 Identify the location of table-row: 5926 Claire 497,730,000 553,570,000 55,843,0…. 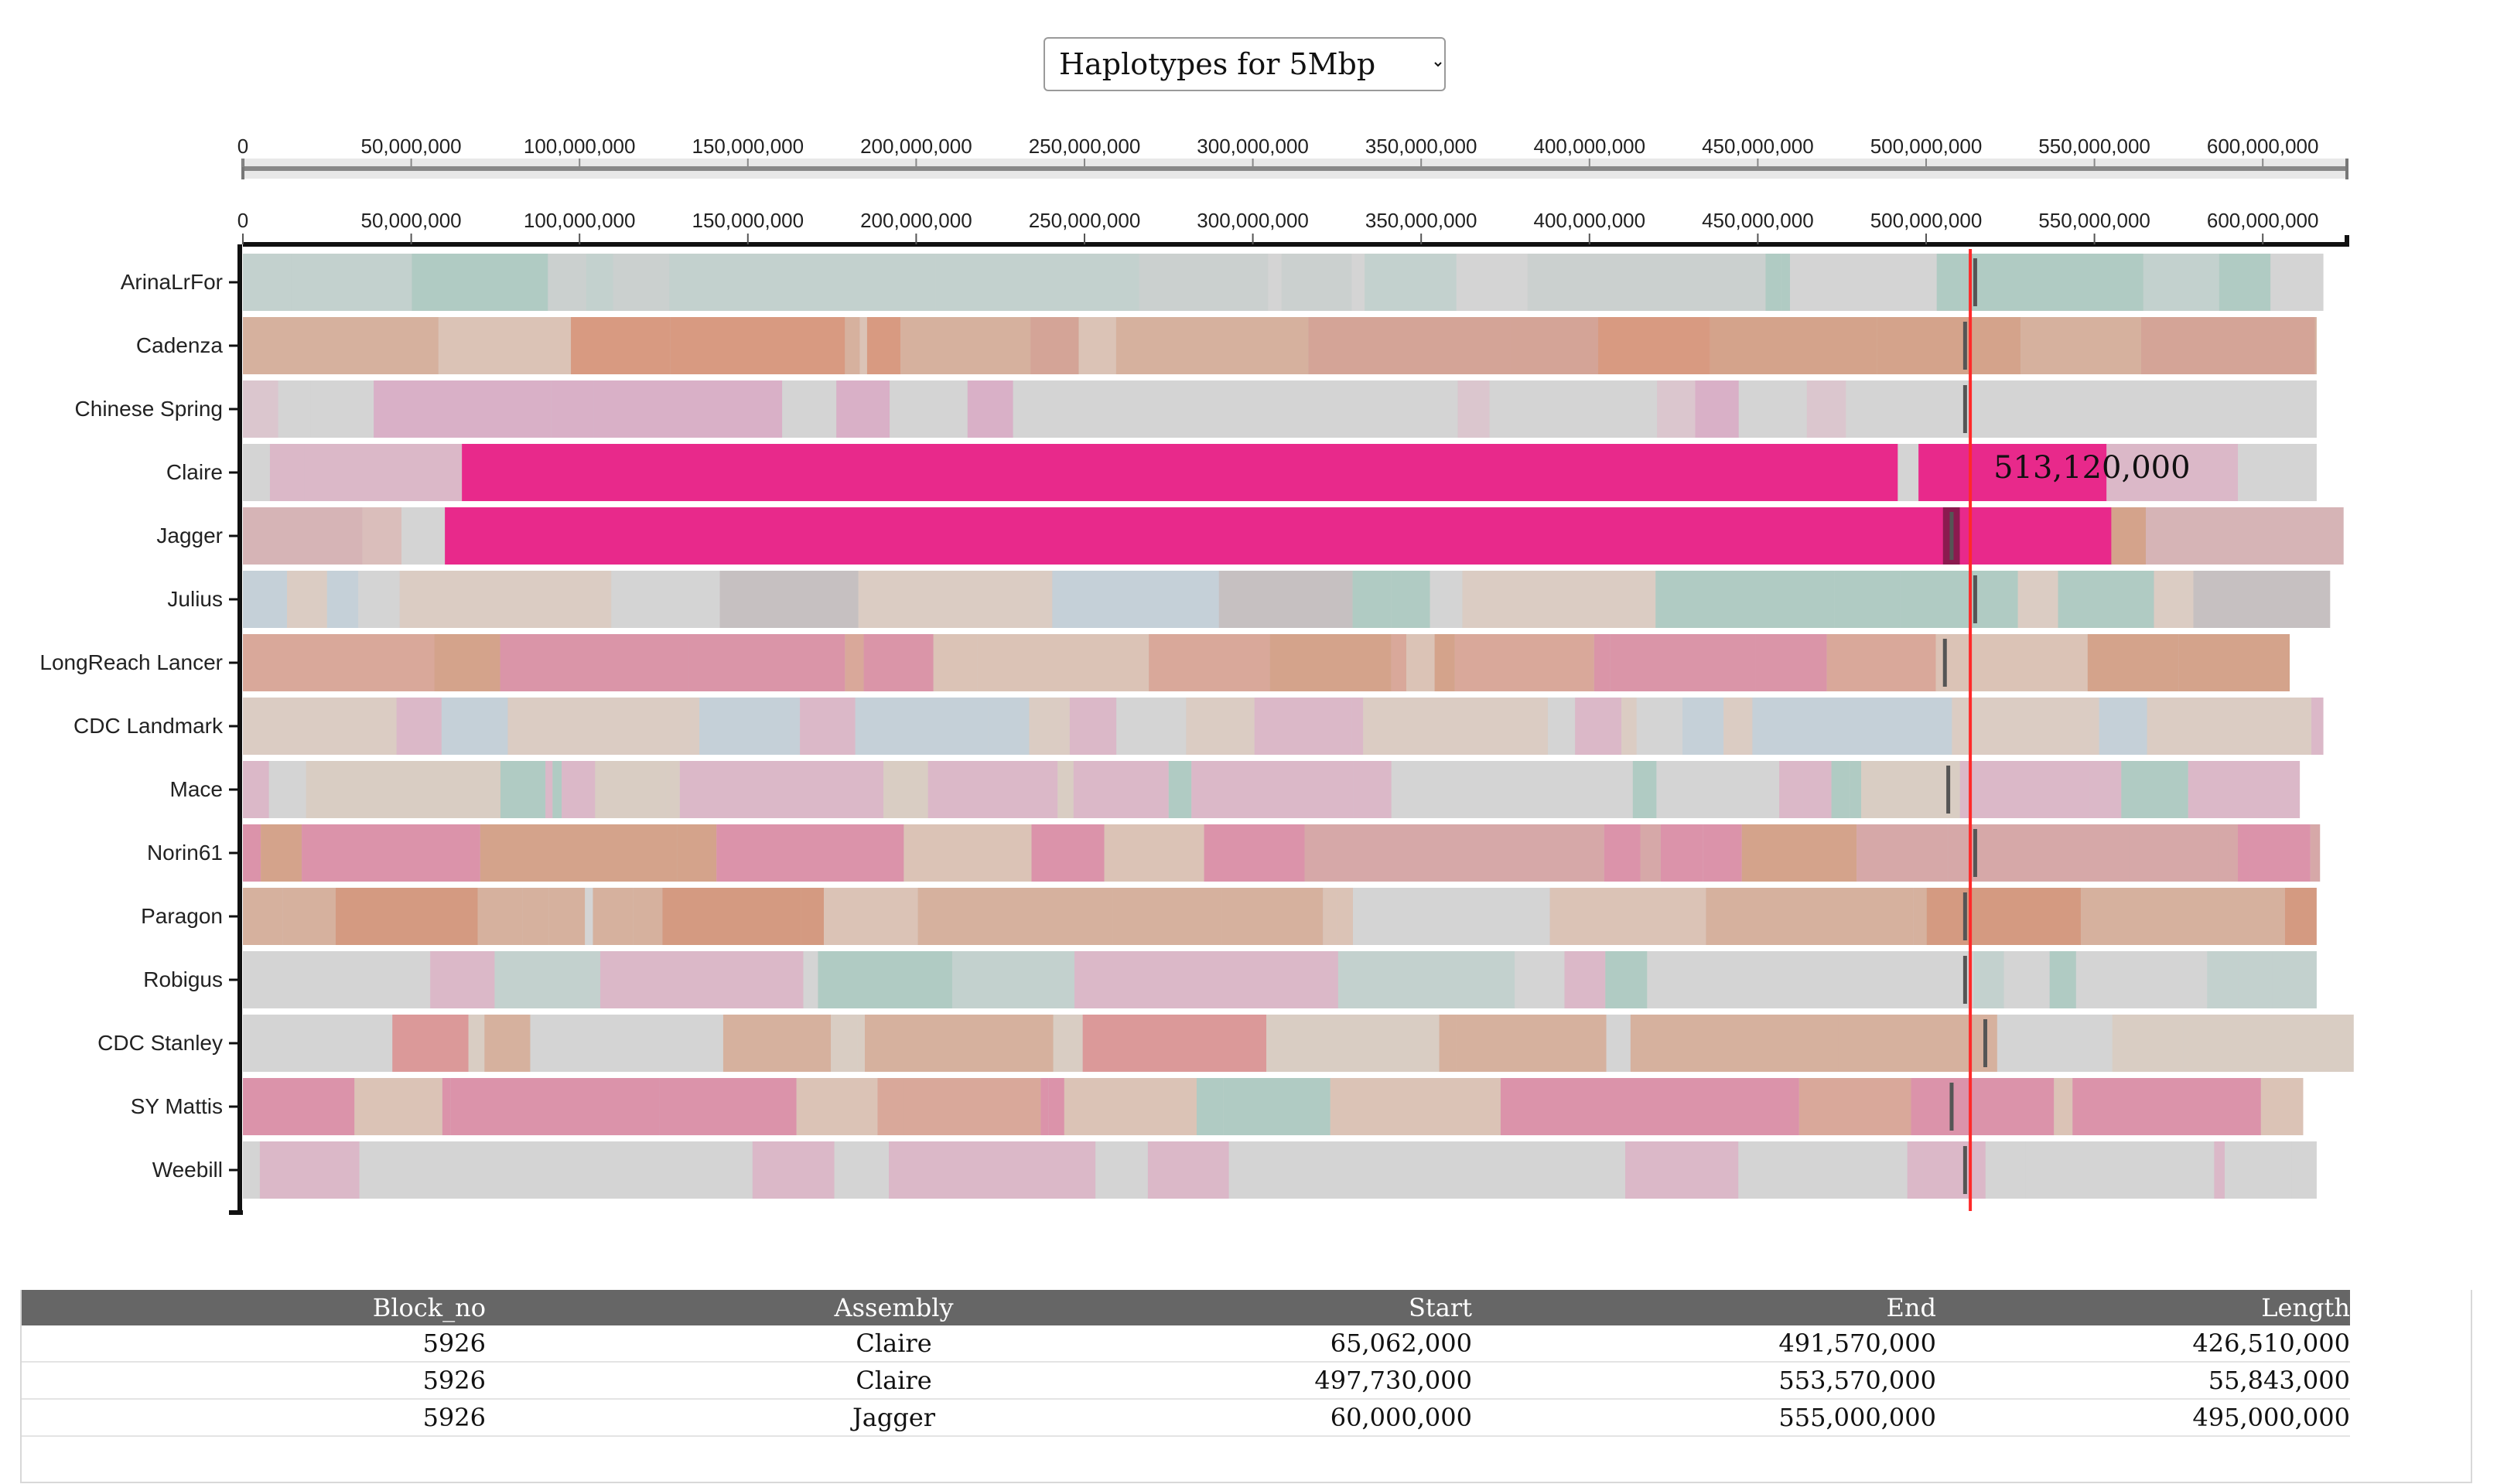
(1186, 1381).